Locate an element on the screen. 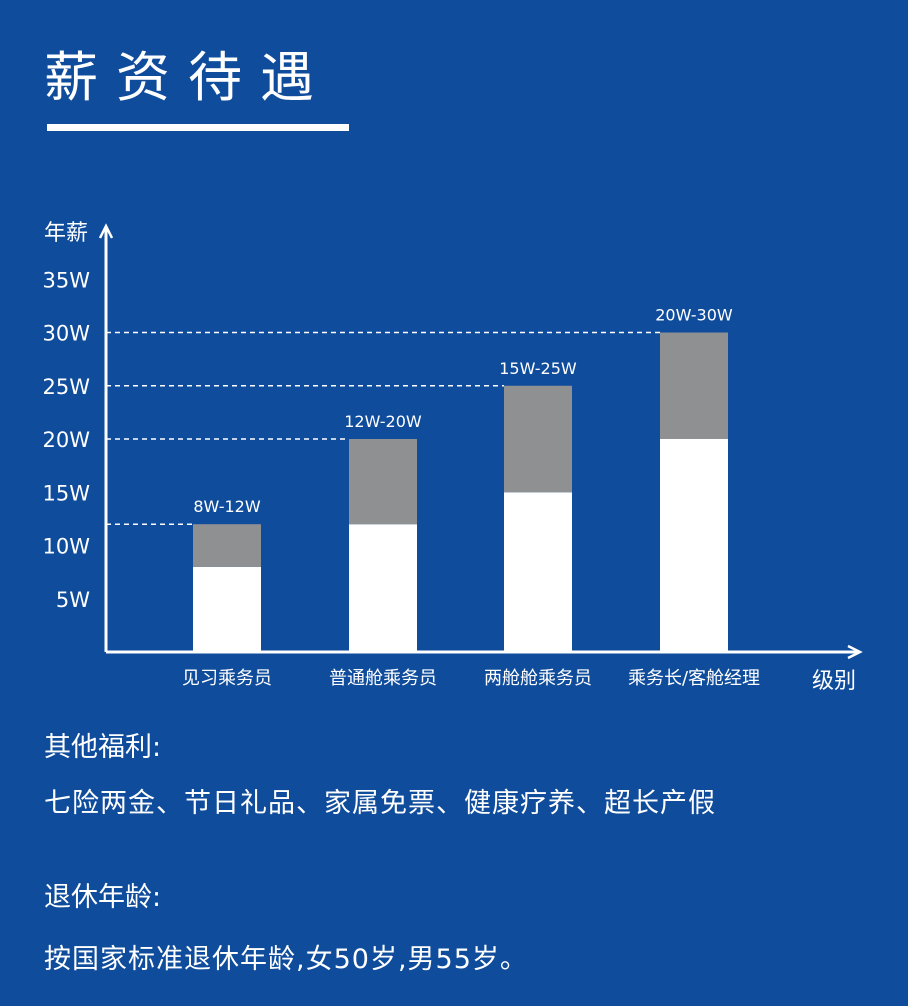 The image size is (908, 1006). x-axis-label: 级别 is located at coordinates (834, 681).